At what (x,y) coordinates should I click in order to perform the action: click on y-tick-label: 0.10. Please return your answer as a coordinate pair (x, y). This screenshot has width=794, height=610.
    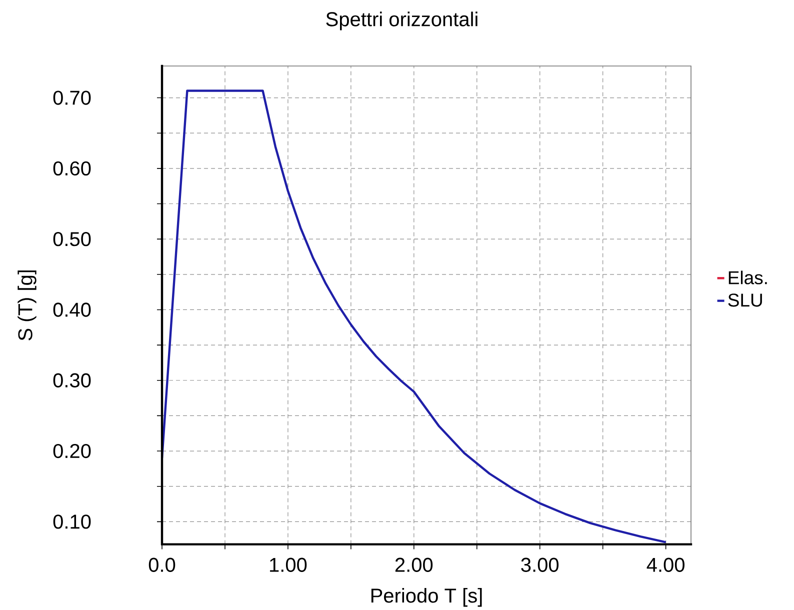
    Looking at the image, I should click on (72, 521).